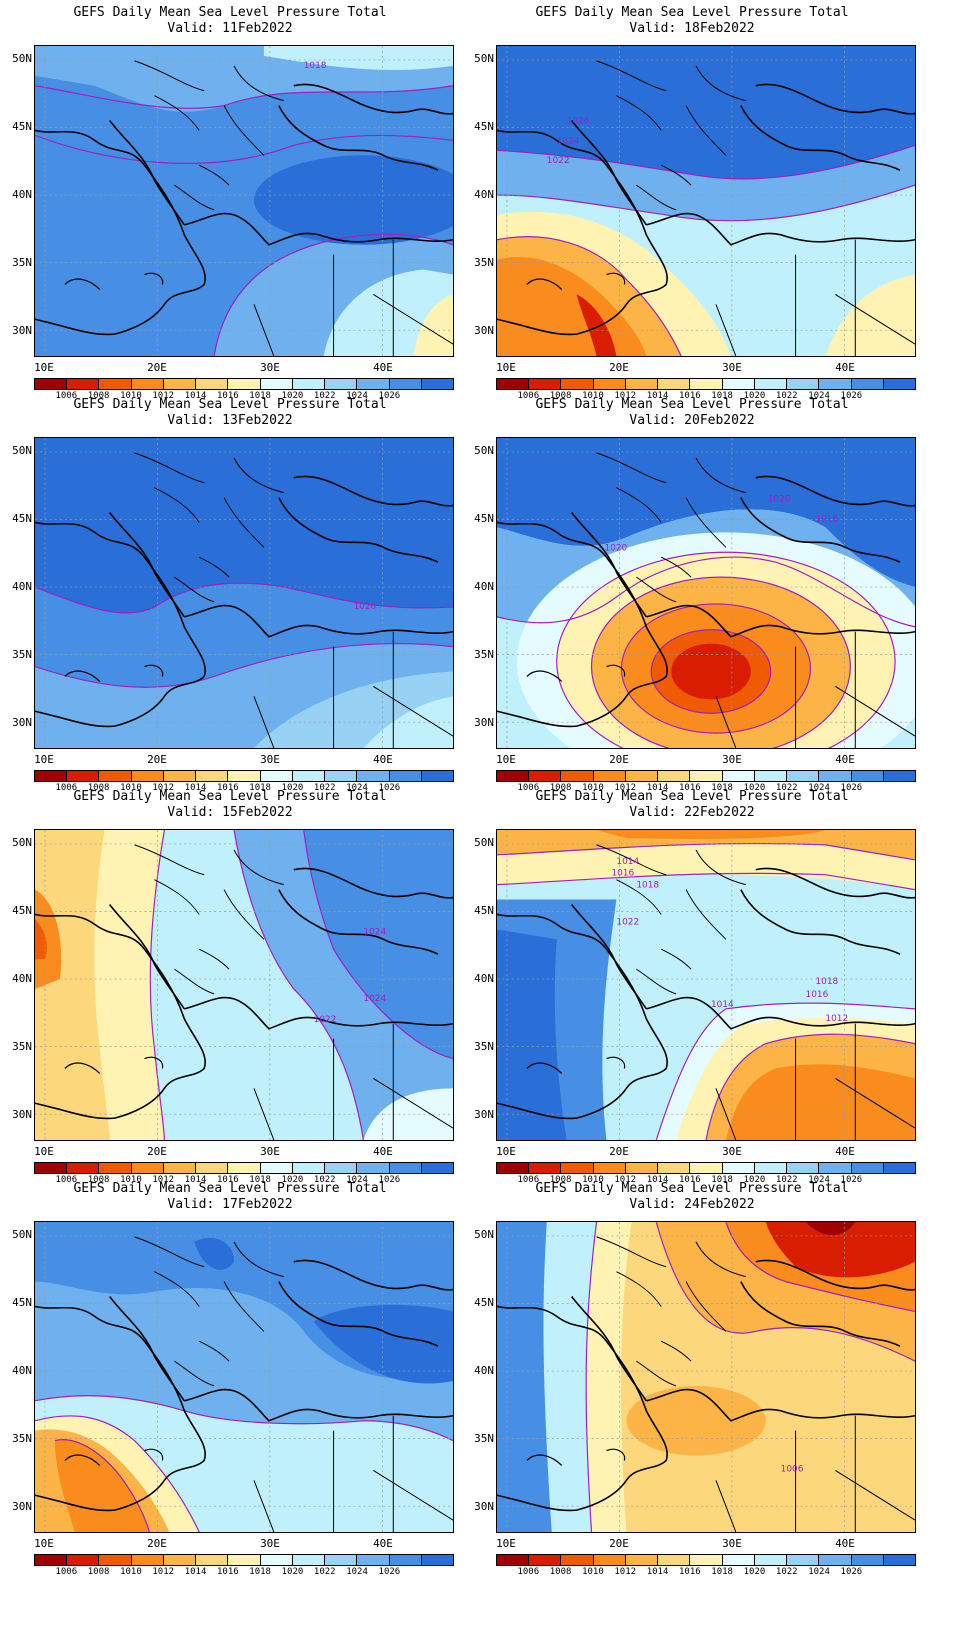 The image size is (964, 1640). I want to click on colorbar-label: 1024, so click(357, 1572).